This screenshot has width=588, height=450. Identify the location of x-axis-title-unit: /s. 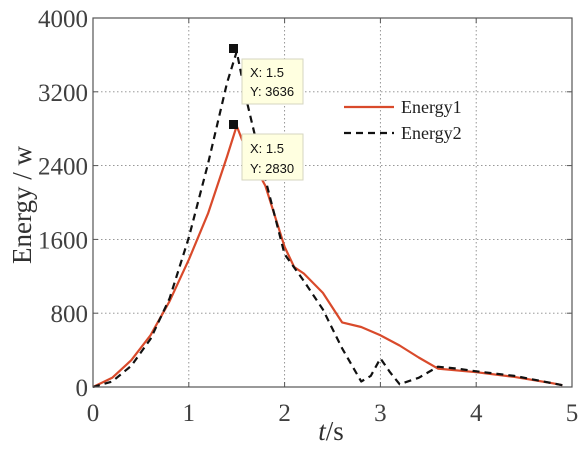
(335, 431).